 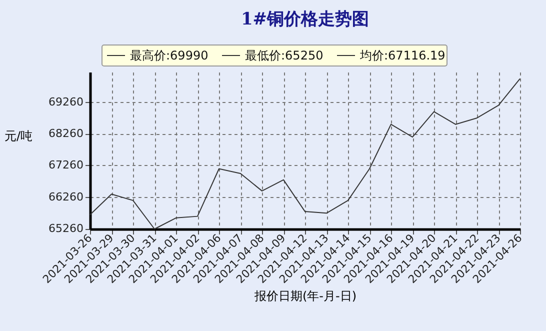 I want to click on y-tick-label: 69260, so click(x=66, y=101).